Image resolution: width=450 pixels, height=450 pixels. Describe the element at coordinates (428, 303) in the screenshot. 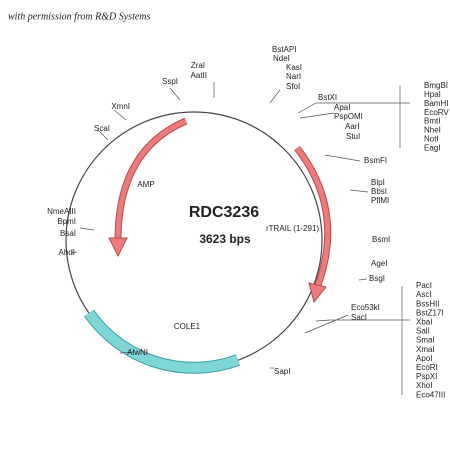

I see `site-label: BssHII` at that location.